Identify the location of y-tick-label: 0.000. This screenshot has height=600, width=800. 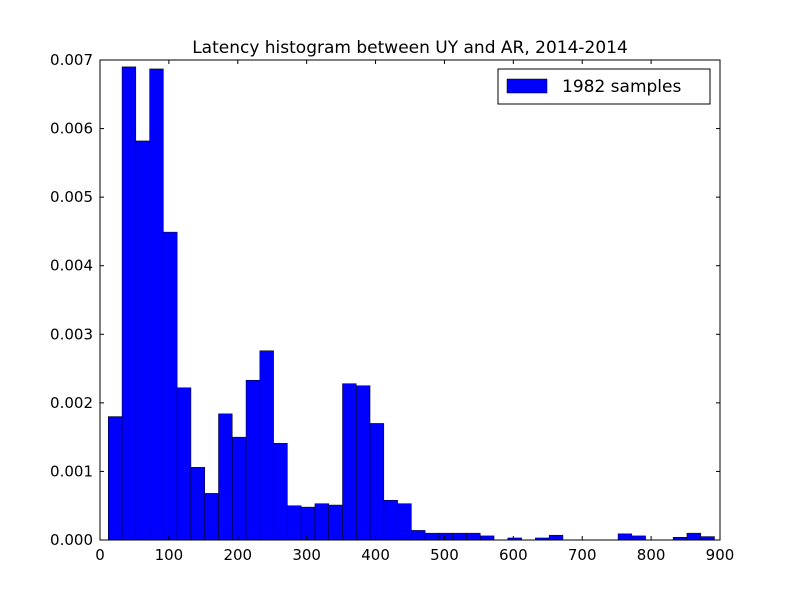
(71, 540).